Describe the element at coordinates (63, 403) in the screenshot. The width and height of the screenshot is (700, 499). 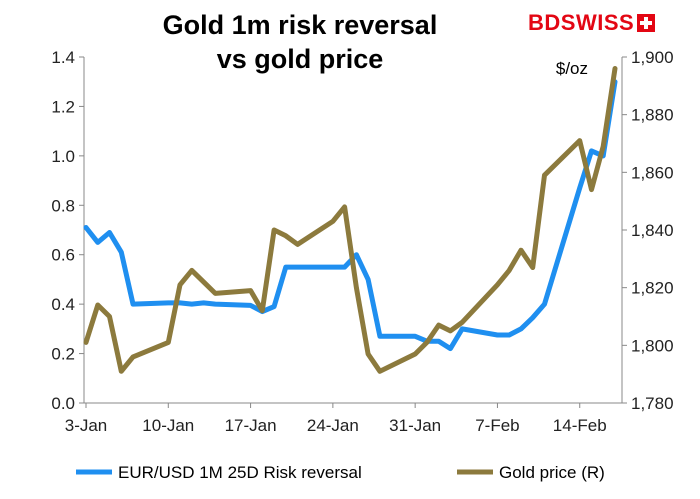
I see `y-left-tick-label: 0.0` at that location.